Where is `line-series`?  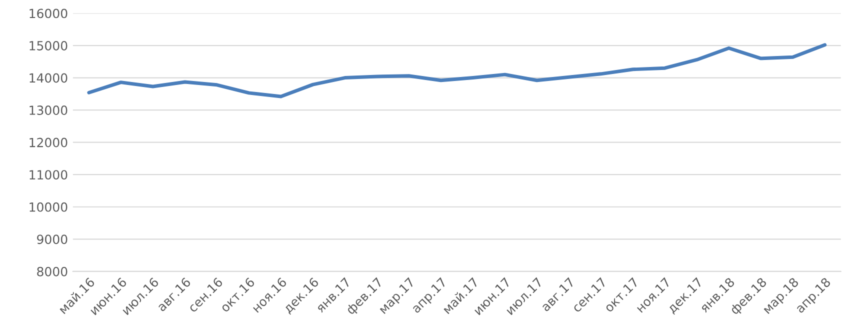
line-series is located at coordinates (457, 70).